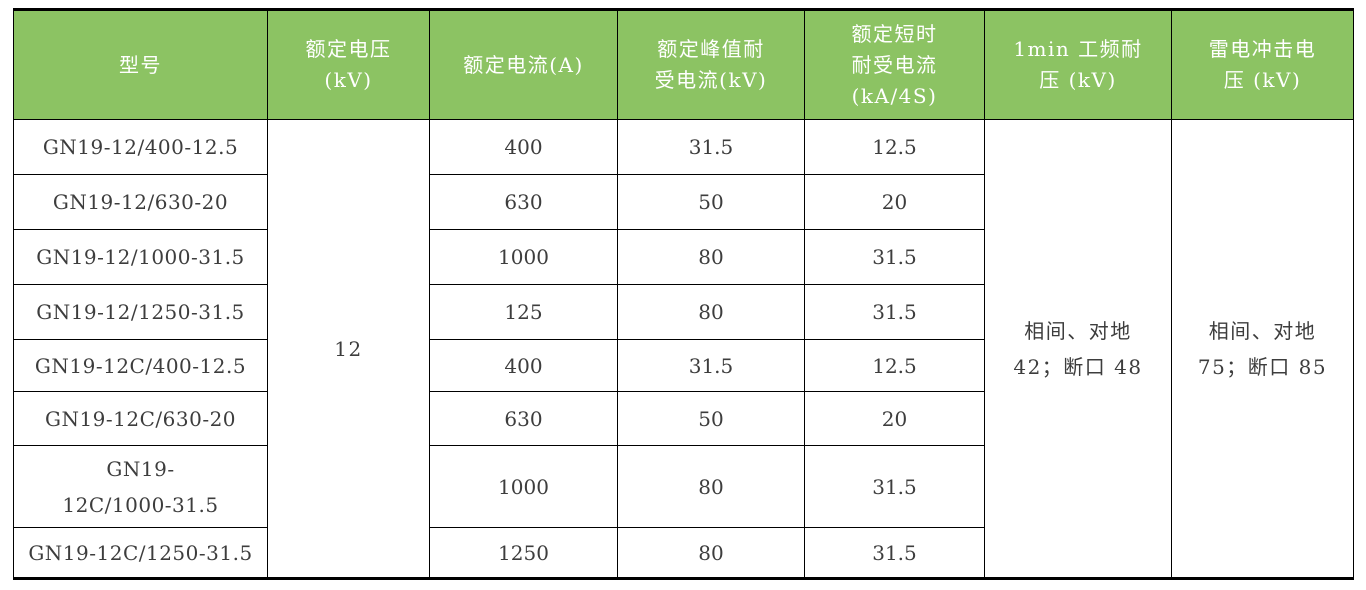  What do you see at coordinates (140, 257) in the screenshot?
I see `model-cell: GN19-12/1000-31.5` at bounding box center [140, 257].